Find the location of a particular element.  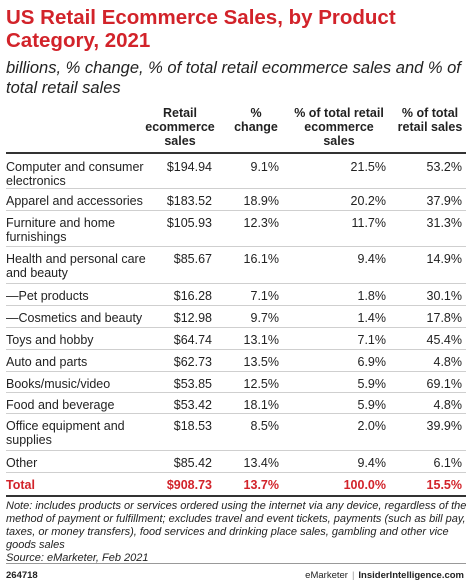

row-category: Computer and consumer electronics is located at coordinates (75, 174).